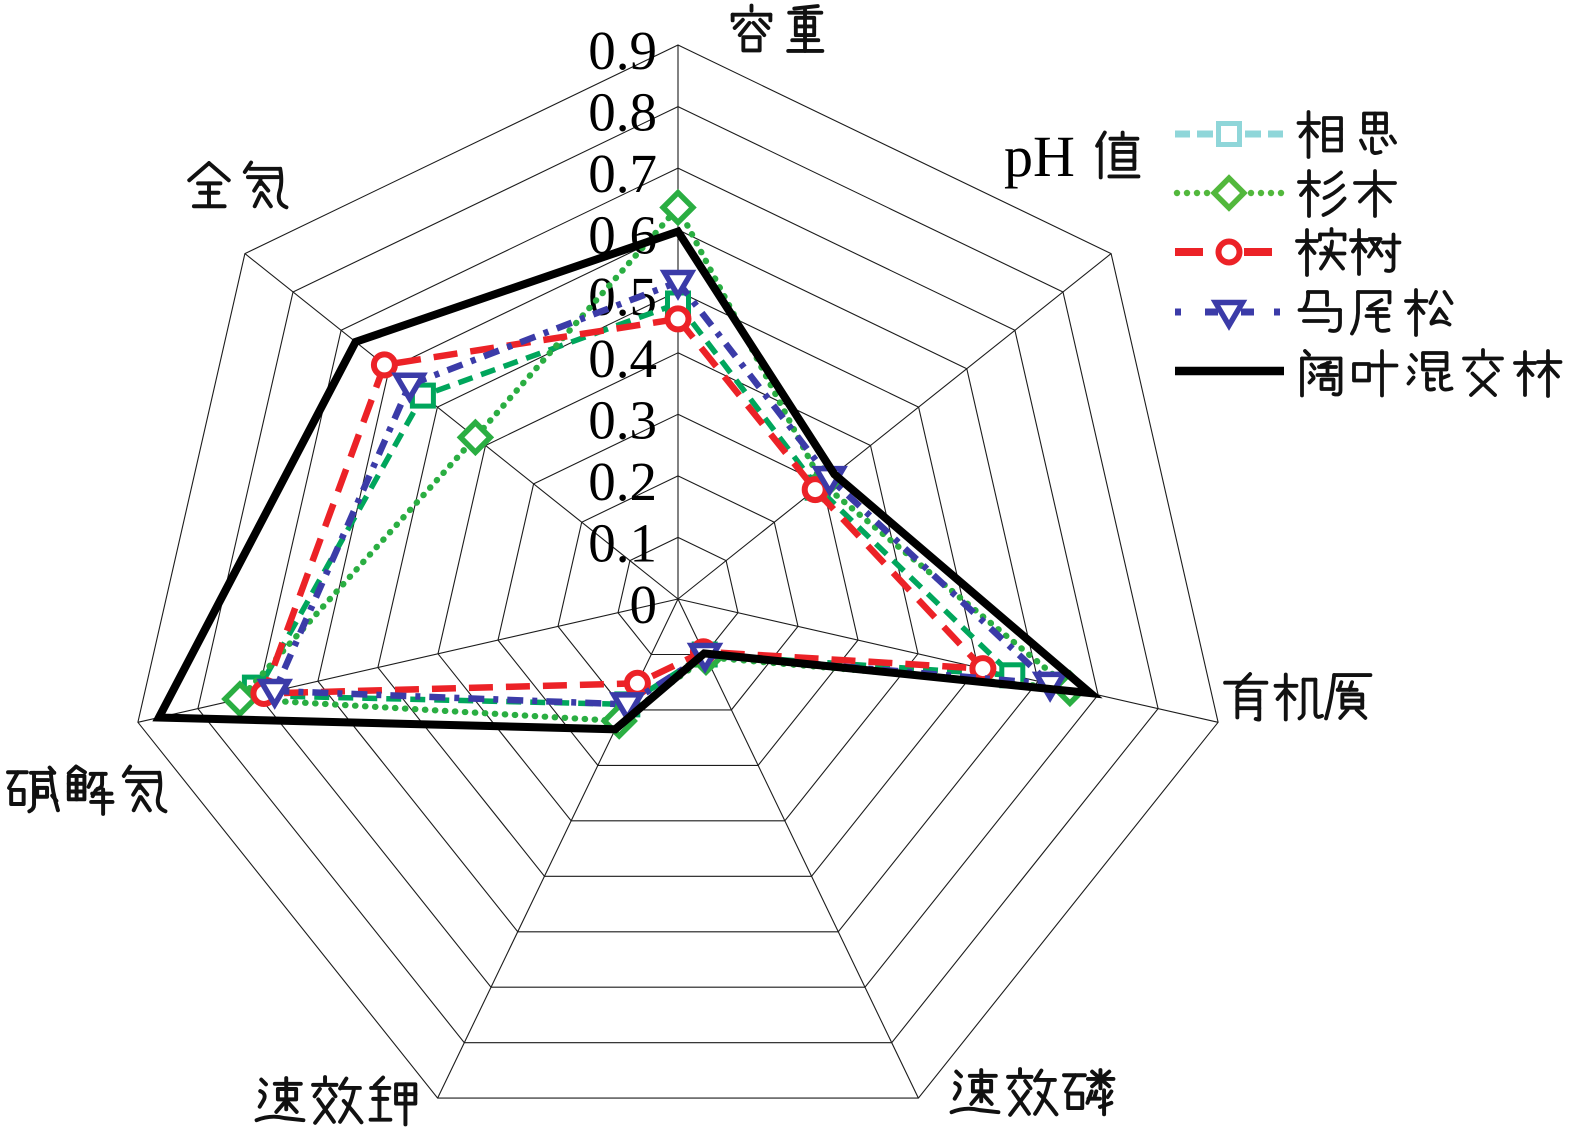  Describe the element at coordinates (622, 50) in the screenshot. I see `svg-text: 0.9` at that location.